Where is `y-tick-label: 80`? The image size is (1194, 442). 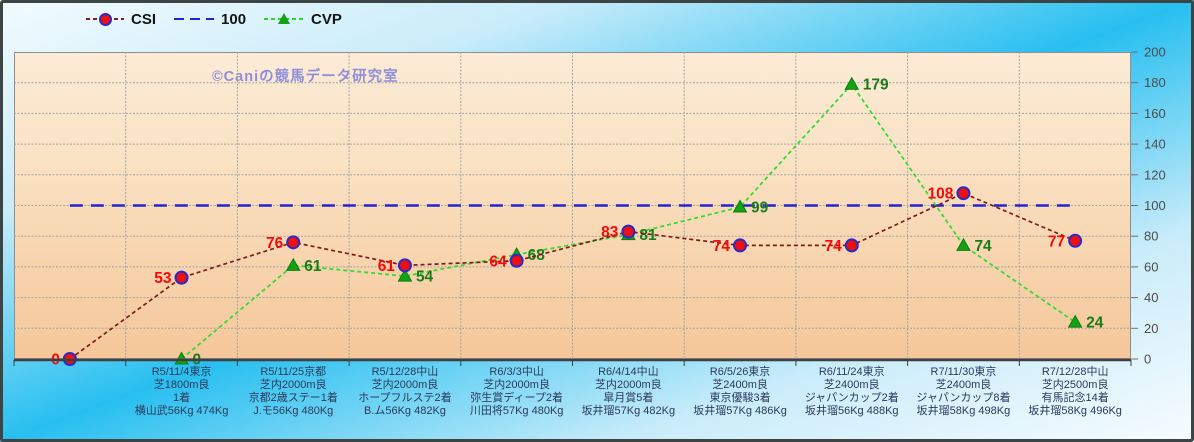
y-tick-label: 80 is located at coordinates (1151, 236).